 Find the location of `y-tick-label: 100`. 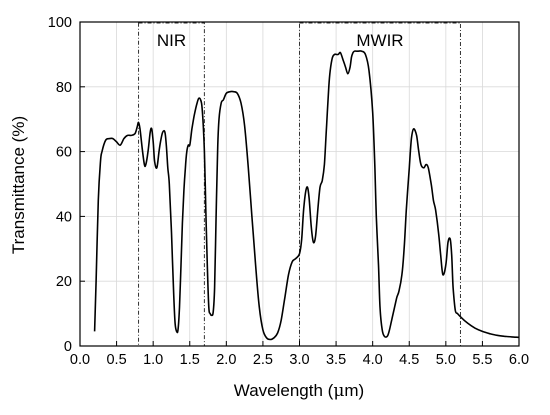

y-tick-label: 100 is located at coordinates (60, 23).